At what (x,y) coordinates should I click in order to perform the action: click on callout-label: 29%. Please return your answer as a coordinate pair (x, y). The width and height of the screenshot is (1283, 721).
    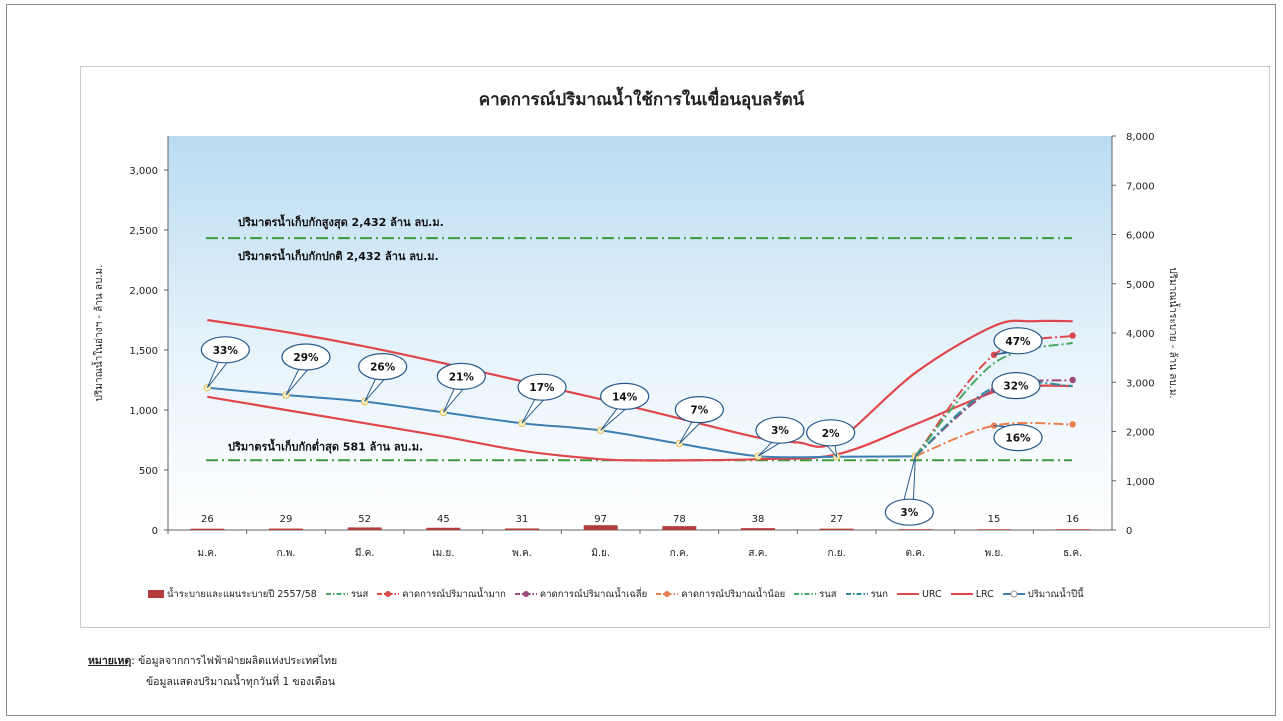
    Looking at the image, I should click on (306, 358).